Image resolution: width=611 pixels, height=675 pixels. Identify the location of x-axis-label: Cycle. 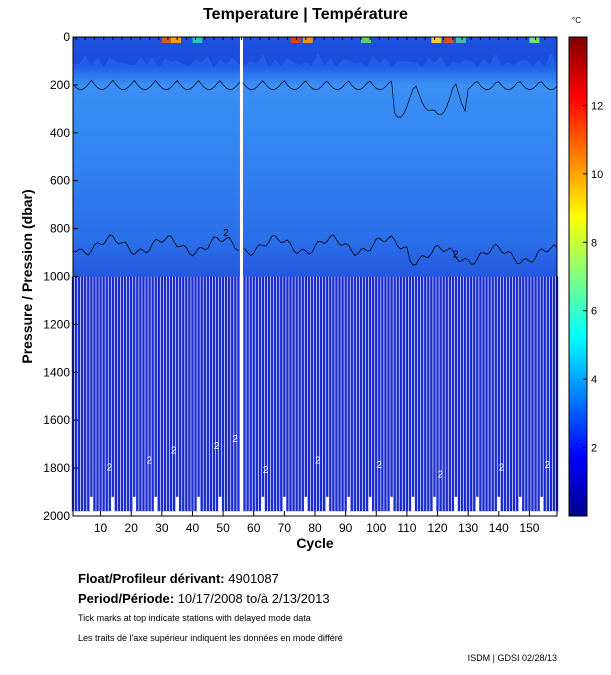
(315, 543).